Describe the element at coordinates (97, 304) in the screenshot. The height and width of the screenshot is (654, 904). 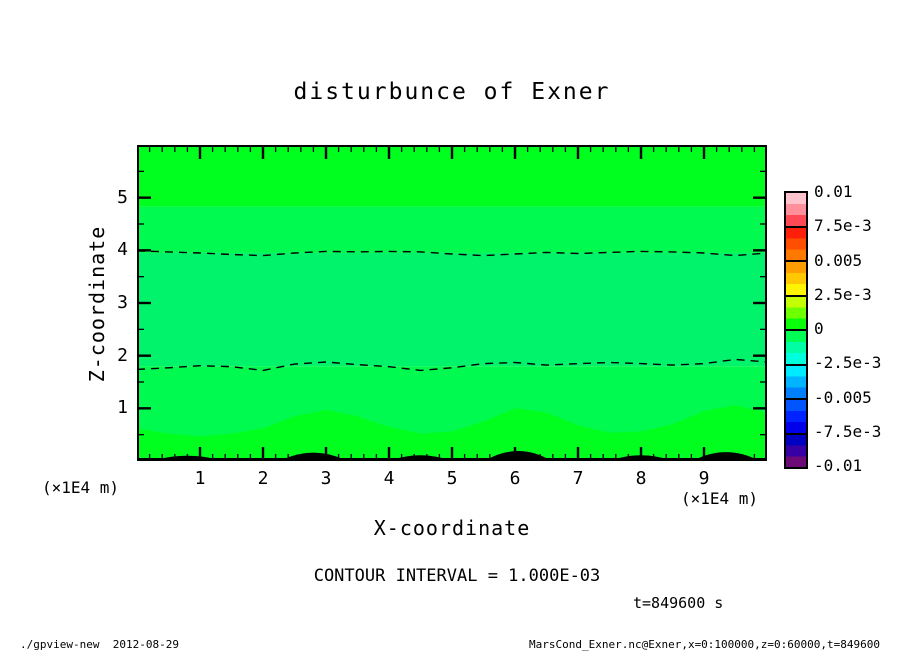
I see `y-axis-label: Z-coordinate` at that location.